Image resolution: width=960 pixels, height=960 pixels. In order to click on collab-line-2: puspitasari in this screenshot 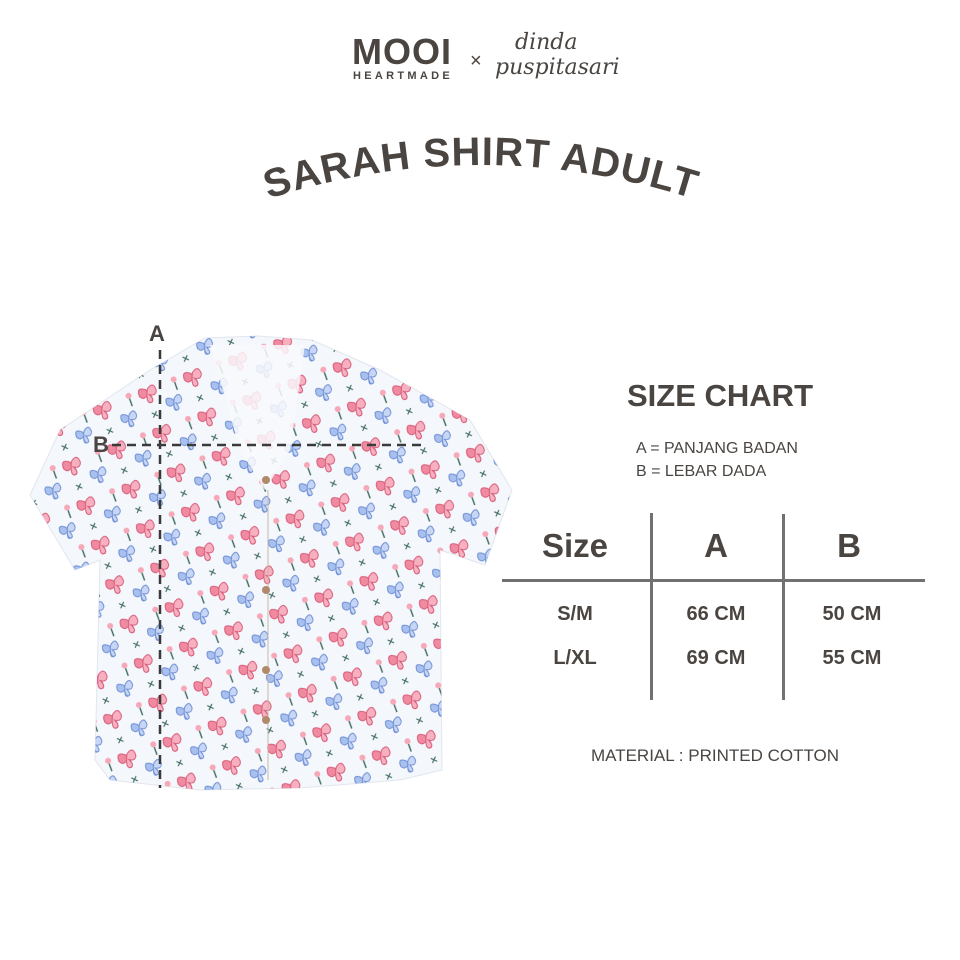, I will do `click(557, 67)`.